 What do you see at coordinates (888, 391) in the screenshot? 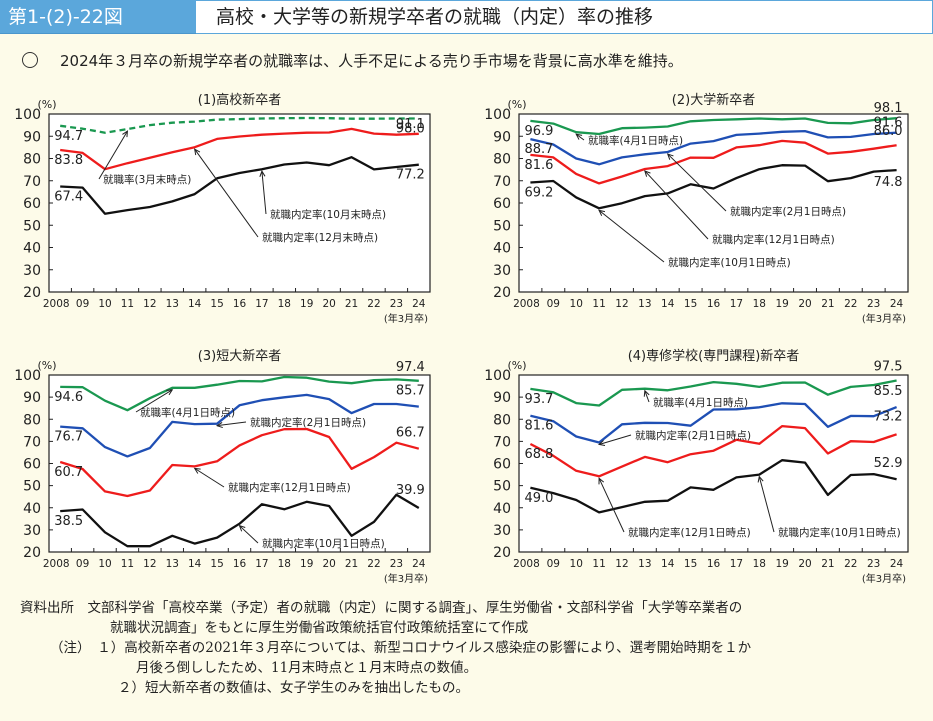
I see `series-end-label: 85.5` at bounding box center [888, 391].